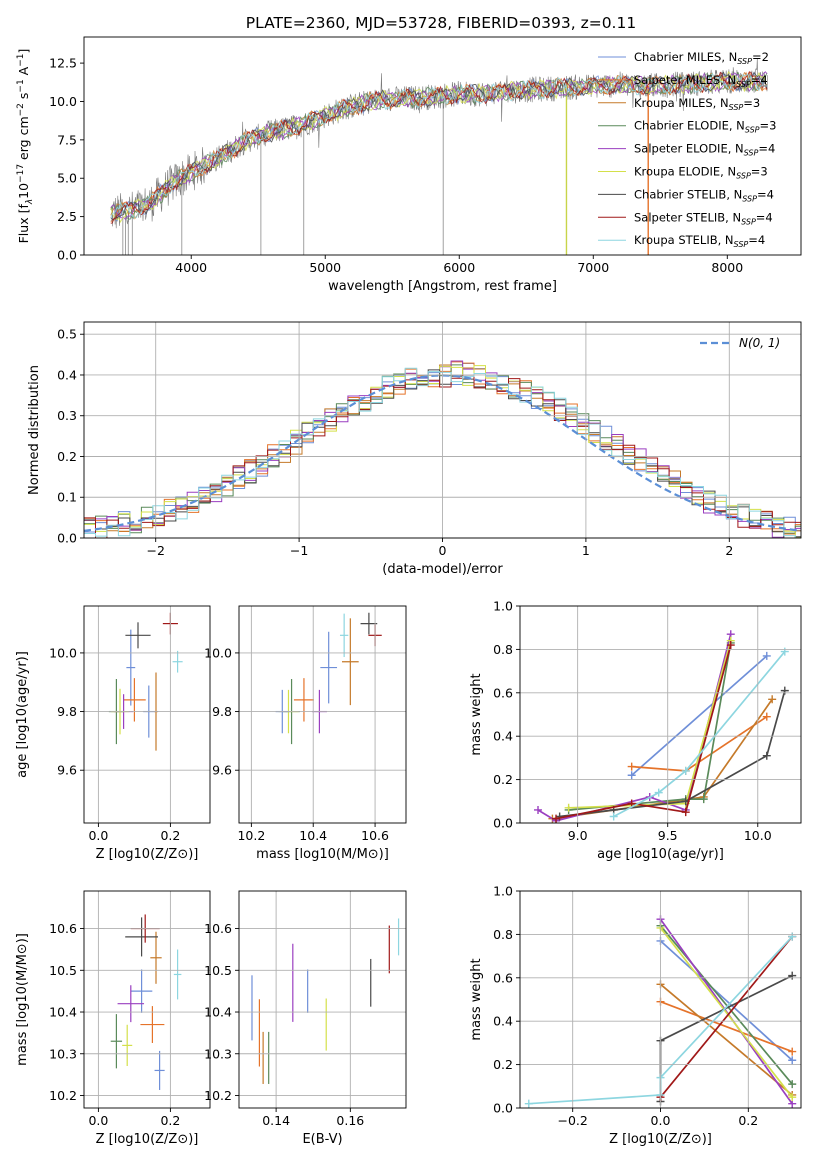 This screenshot has height=1170, width=819. I want to click on age-vs-mass-frame, so click(322, 714).